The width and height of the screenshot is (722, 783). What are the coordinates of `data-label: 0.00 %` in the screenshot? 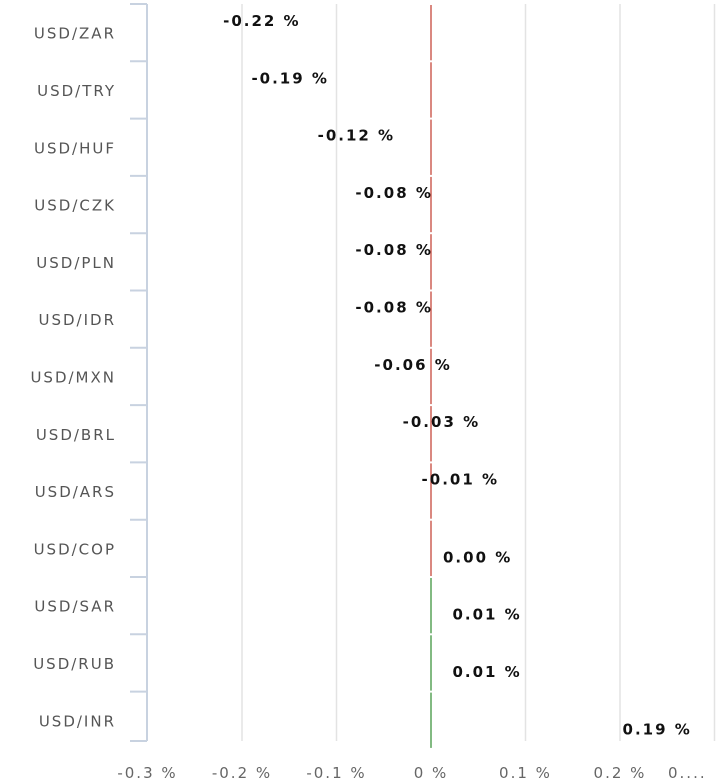 It's located at (477, 557).